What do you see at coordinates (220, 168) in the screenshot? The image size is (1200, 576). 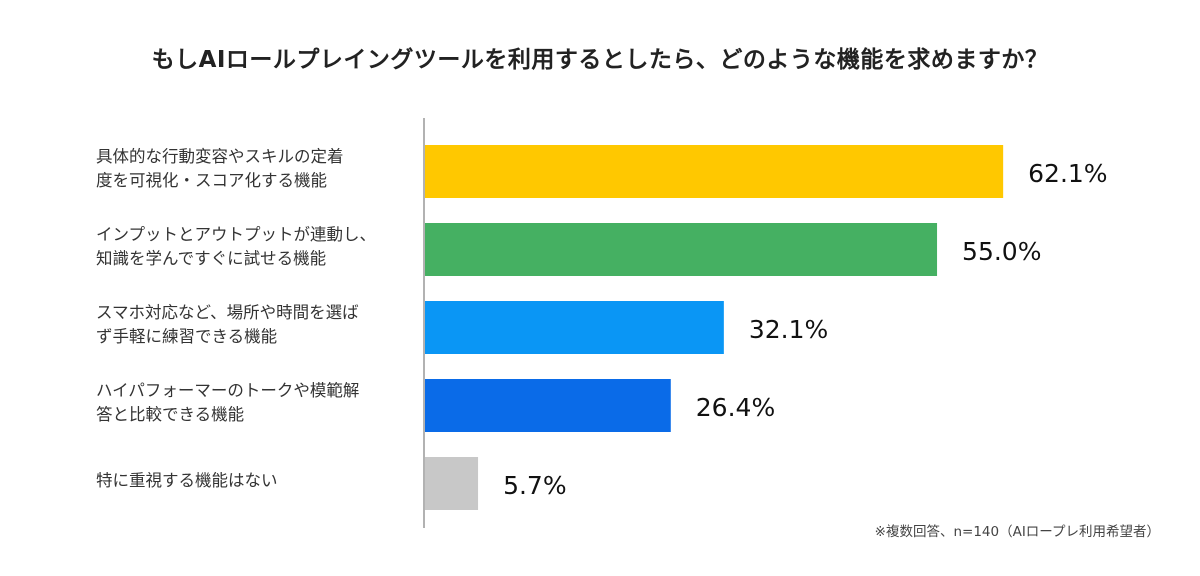 I see `category-label: 具体的な行動変容やスキルの定着 度を可視化・スコア化する機能` at bounding box center [220, 168].